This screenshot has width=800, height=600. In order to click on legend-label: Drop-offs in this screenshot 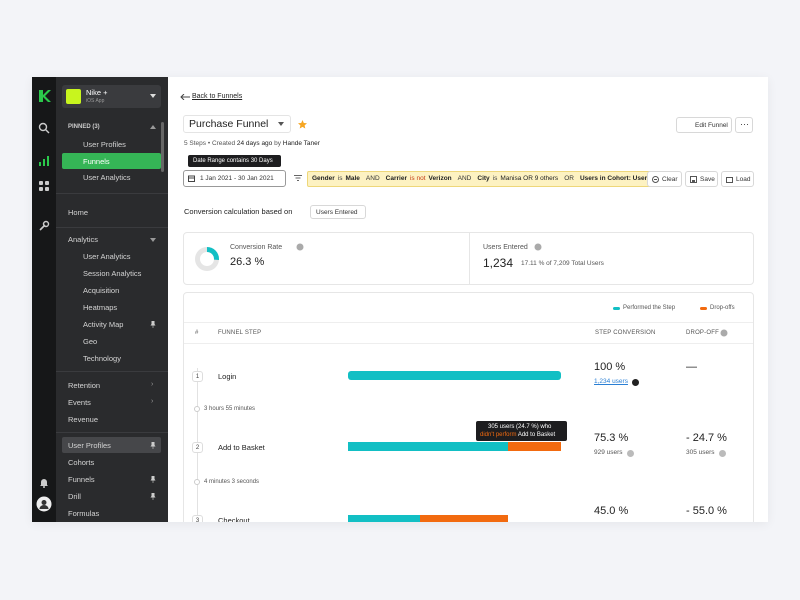, I will do `click(722, 308)`.